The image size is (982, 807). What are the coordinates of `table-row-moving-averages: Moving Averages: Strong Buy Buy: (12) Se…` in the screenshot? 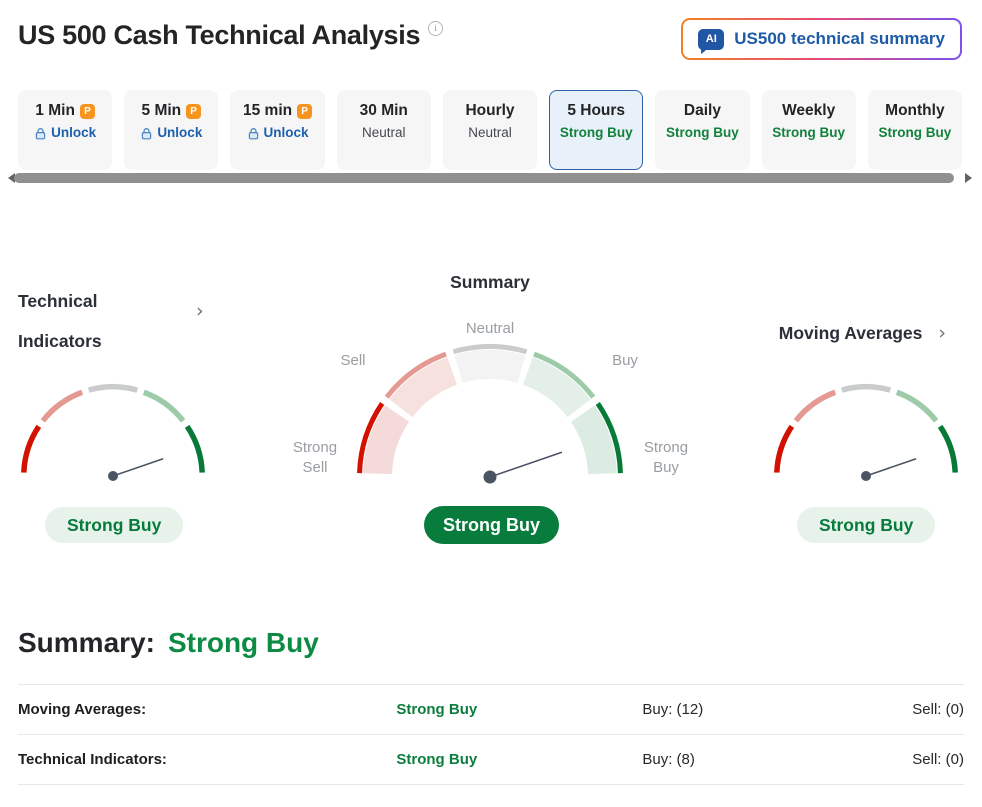 It's located at (491, 710).